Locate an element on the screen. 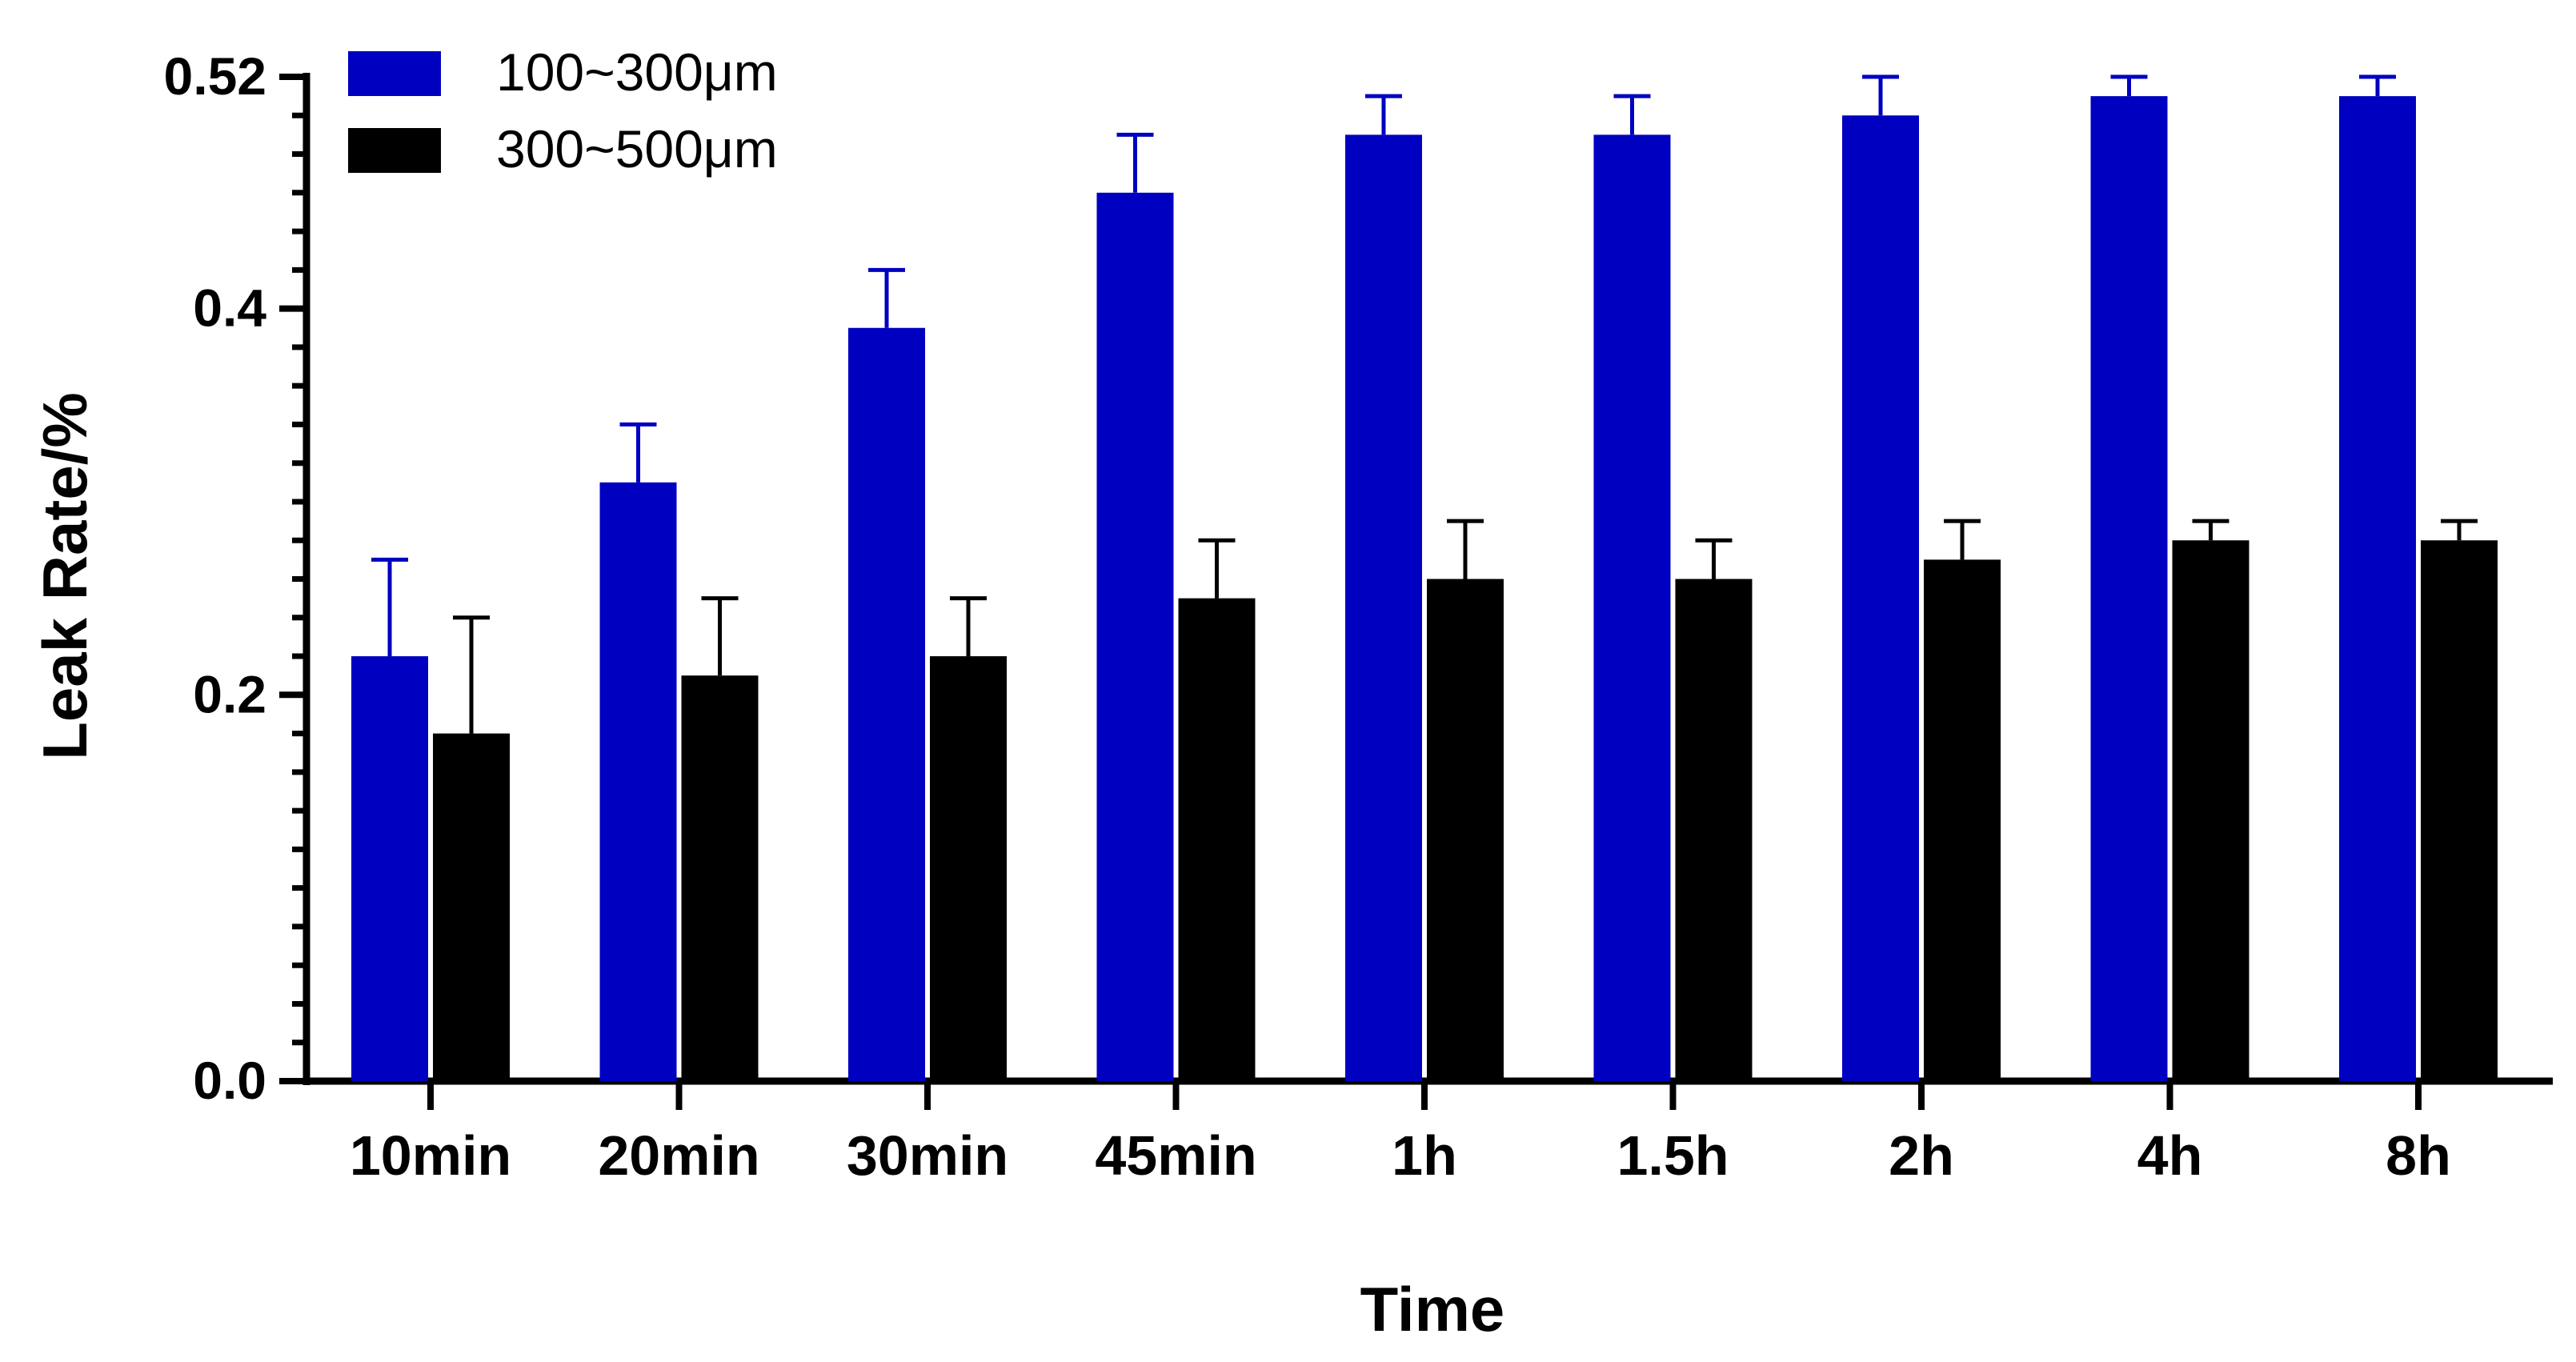 The width and height of the screenshot is (2576, 1362). y-axis-title: Leak Rate/% is located at coordinates (65, 576).